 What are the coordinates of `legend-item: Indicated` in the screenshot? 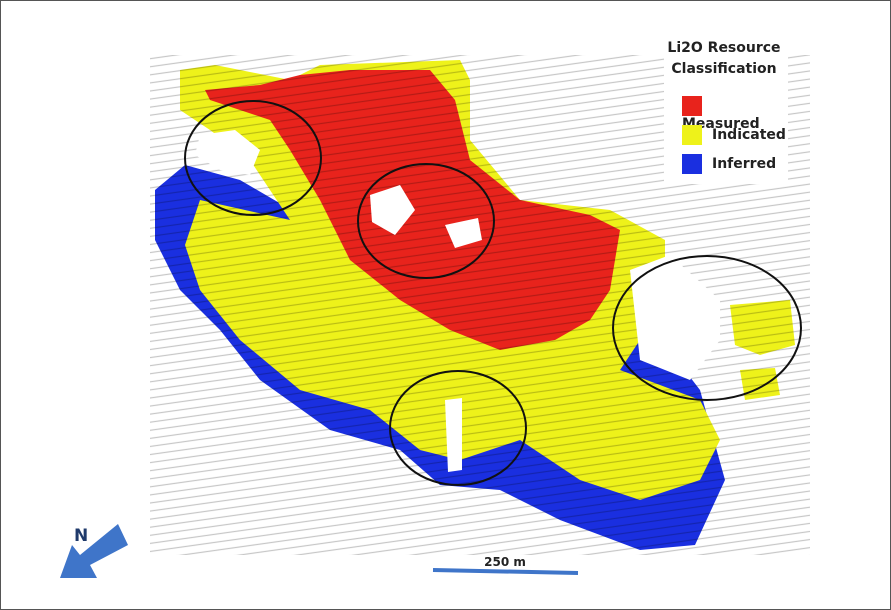 It's located at (734, 135).